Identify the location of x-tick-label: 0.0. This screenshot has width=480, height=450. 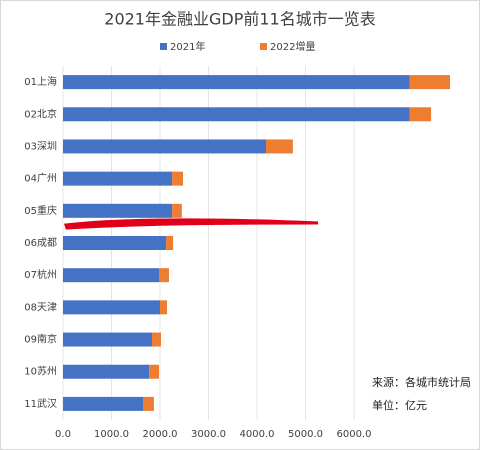
(63, 434).